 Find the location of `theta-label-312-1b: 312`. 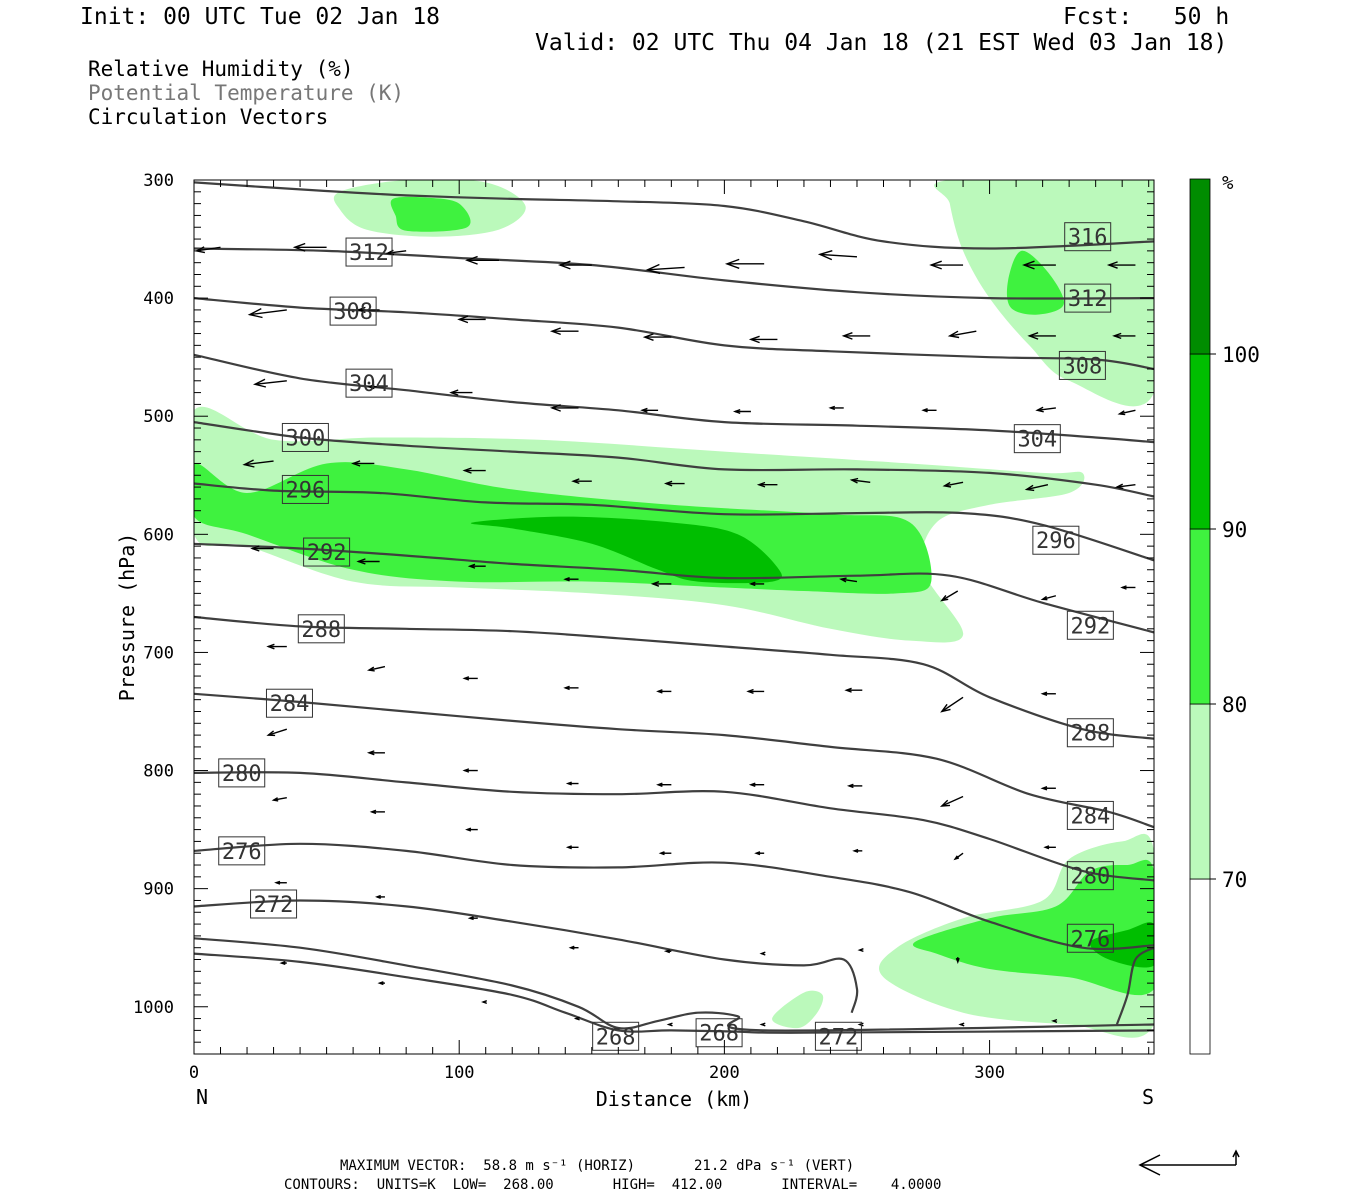

theta-label-312-1b: 312 is located at coordinates (369, 252).